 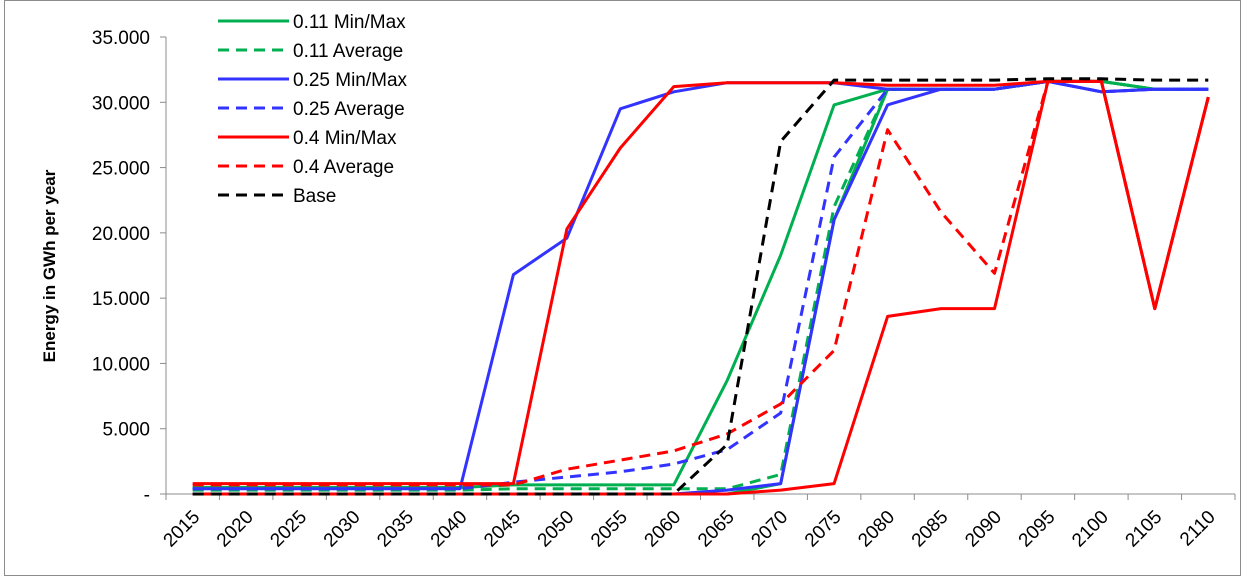 I want to click on y-axis-label: Energy in GWh per year, so click(x=49, y=265).